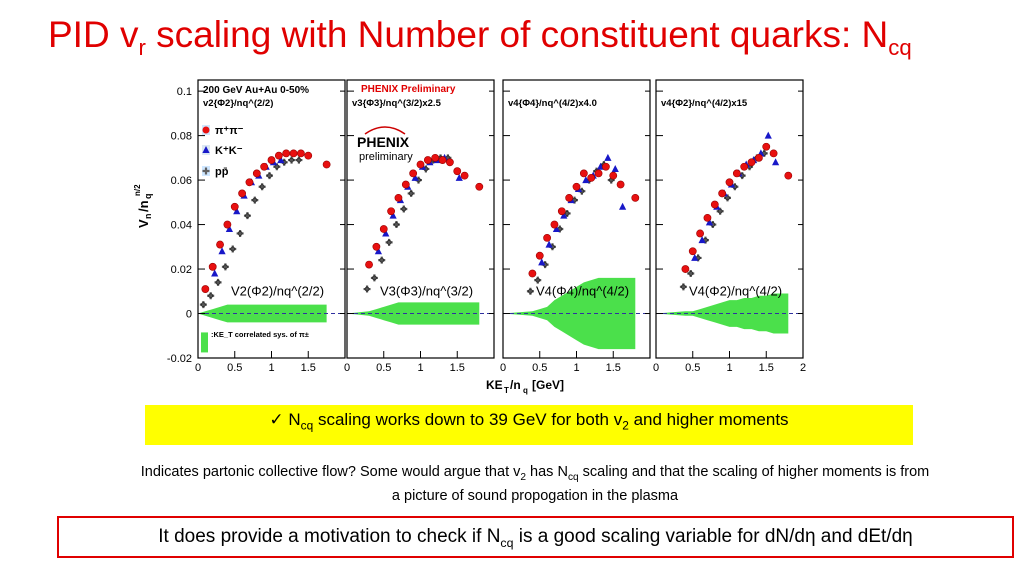  What do you see at coordinates (229, 151) in the screenshot?
I see `legend-label: K⁺K⁻` at bounding box center [229, 151].